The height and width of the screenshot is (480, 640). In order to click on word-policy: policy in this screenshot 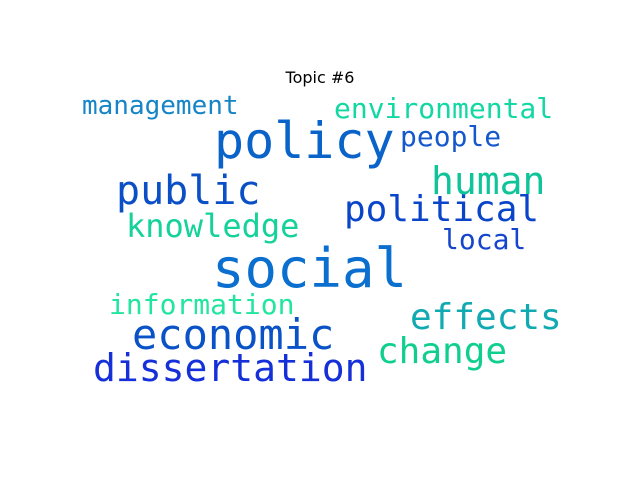, I will do `click(304, 141)`.